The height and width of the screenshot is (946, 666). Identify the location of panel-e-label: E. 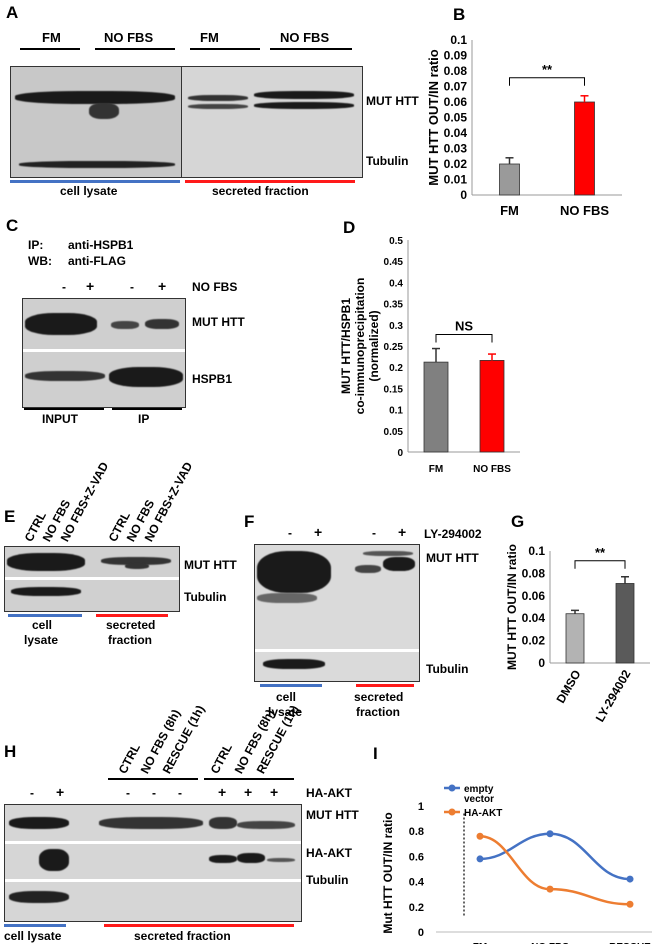
(10, 516).